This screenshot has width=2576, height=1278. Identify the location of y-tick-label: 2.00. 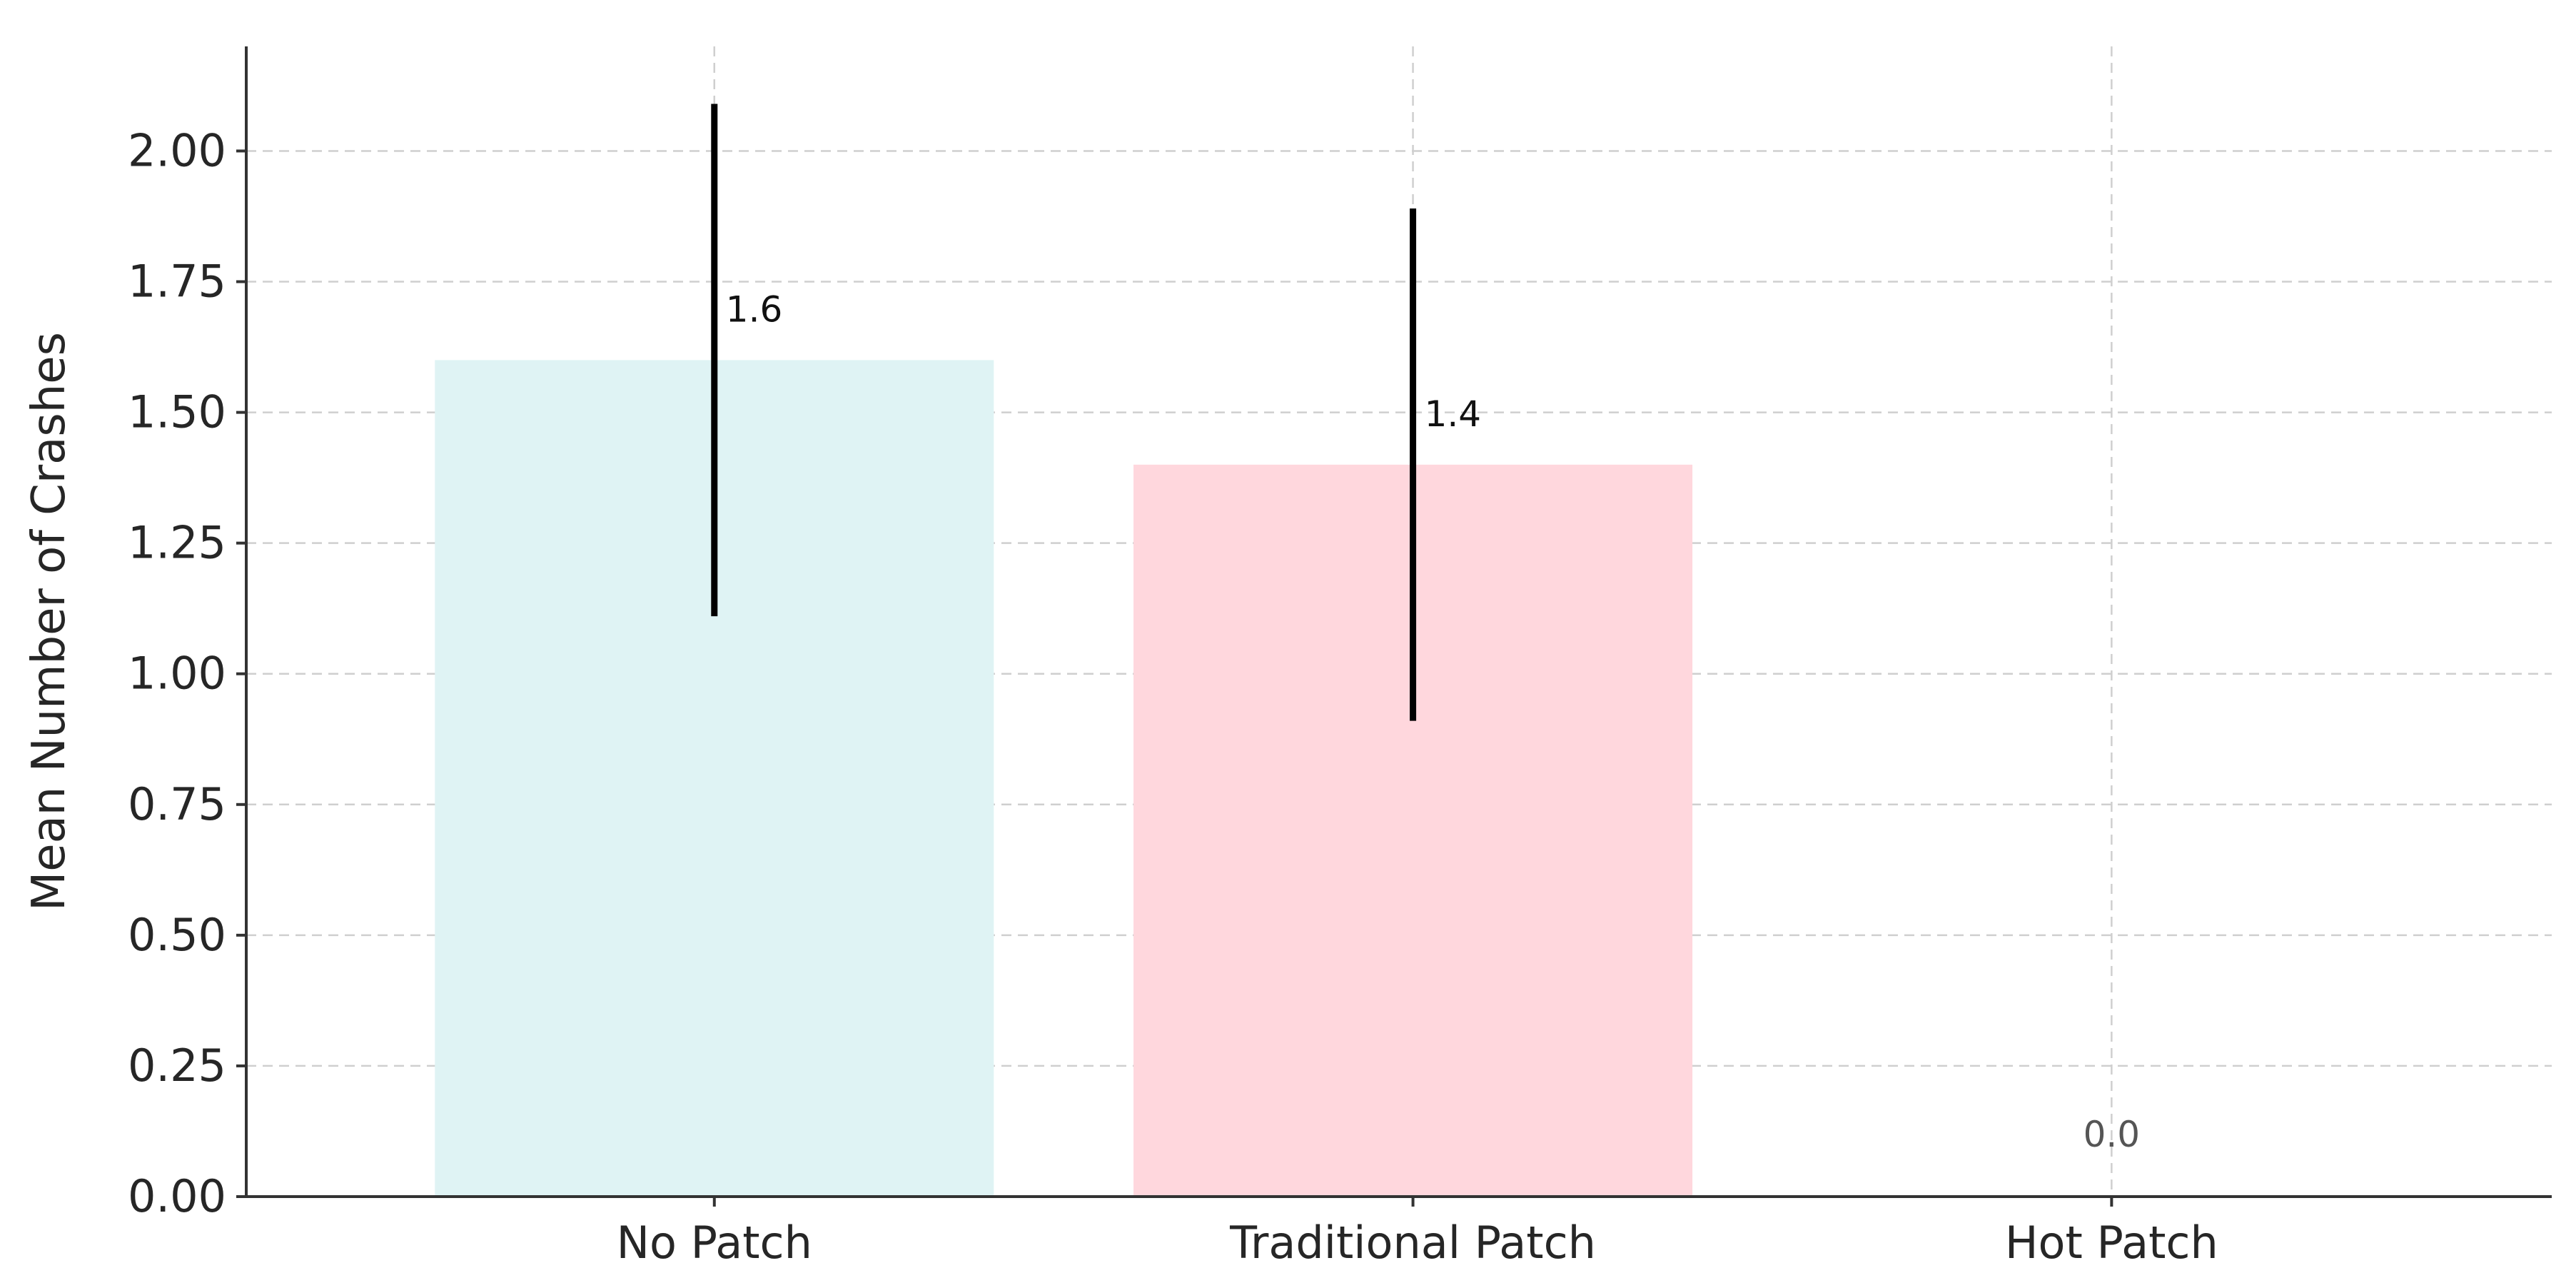
(177, 150).